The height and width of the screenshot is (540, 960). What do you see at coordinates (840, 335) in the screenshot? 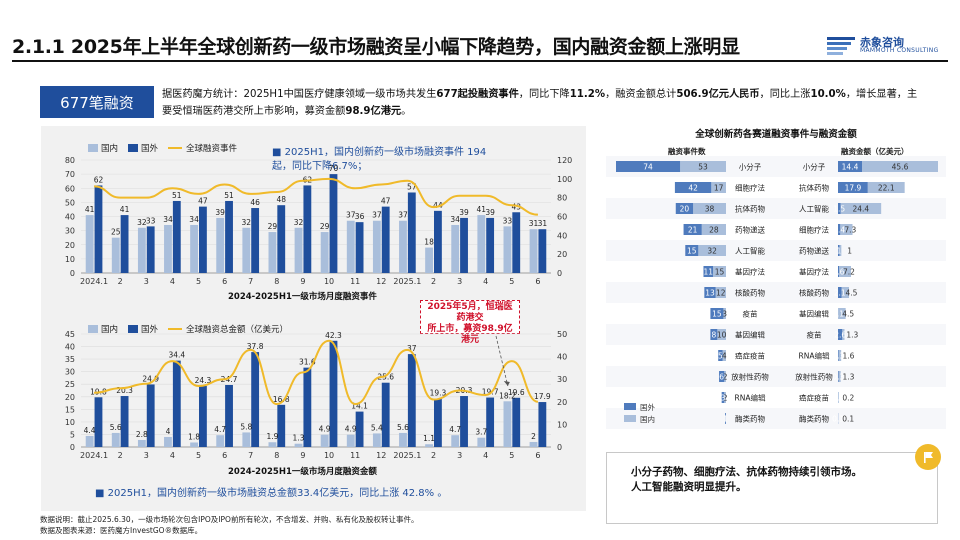
I see `amount-label-domestic: 2.6` at bounding box center [840, 335].